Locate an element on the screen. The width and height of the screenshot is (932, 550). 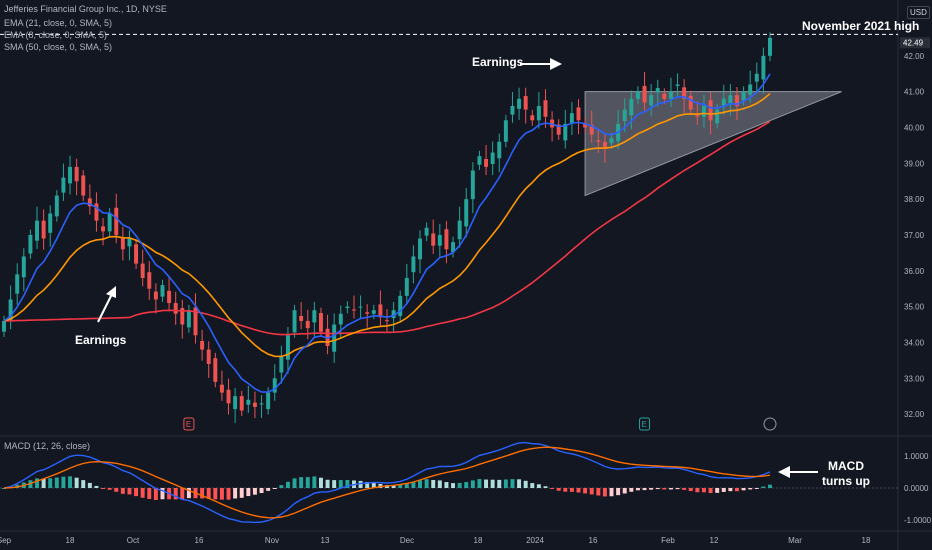
currency-badge: USD is located at coordinates (918, 12).